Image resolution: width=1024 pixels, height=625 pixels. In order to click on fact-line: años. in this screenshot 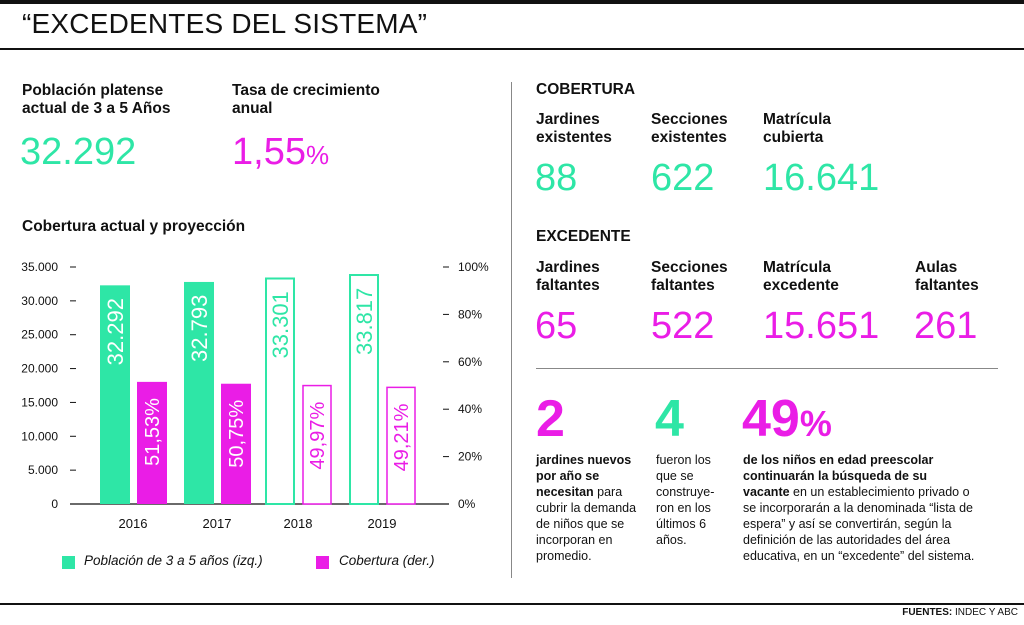, I will do `click(671, 540)`.